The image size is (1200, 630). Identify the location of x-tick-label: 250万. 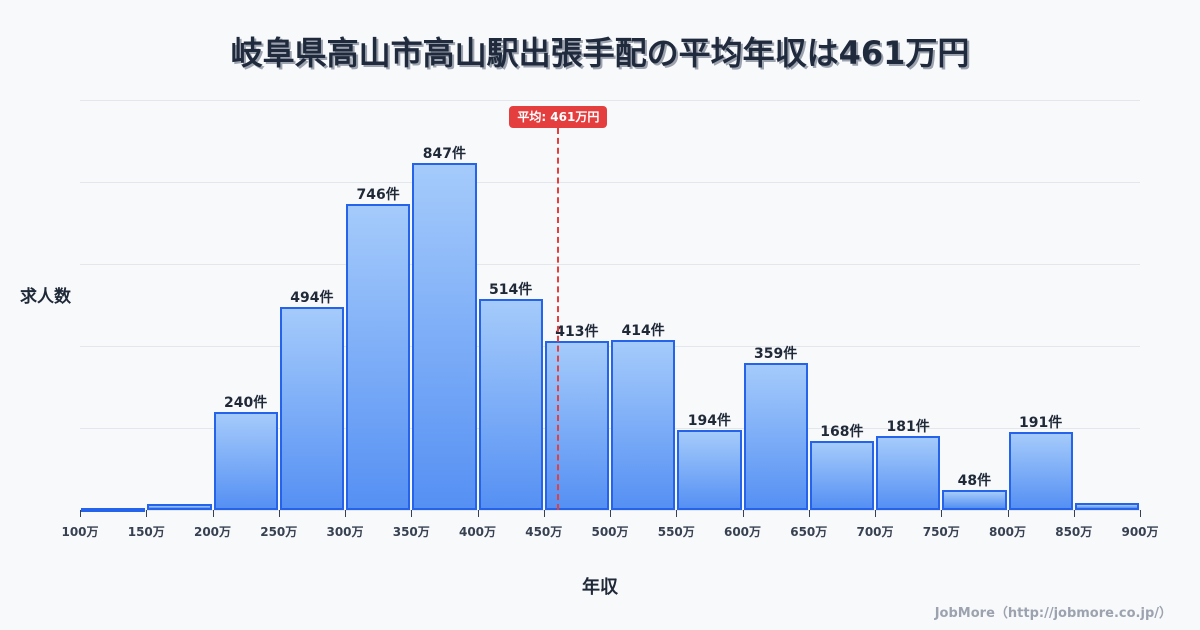
(279, 532).